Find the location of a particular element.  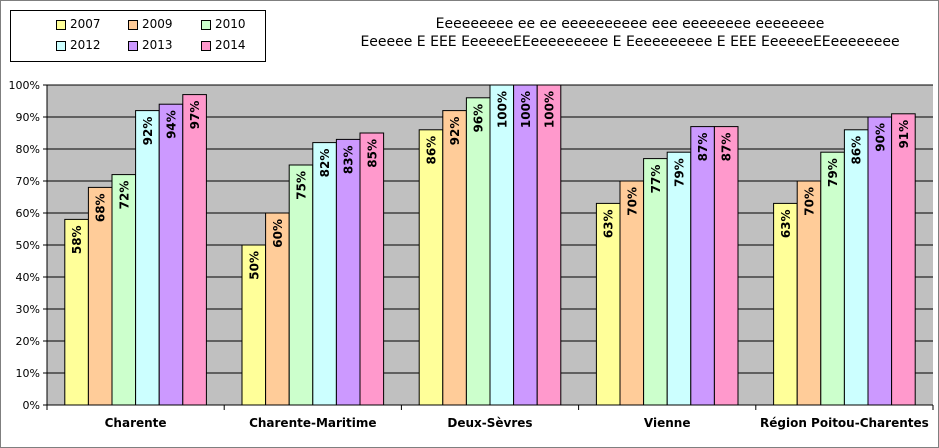

data-label: 83% is located at coordinates (349, 159).